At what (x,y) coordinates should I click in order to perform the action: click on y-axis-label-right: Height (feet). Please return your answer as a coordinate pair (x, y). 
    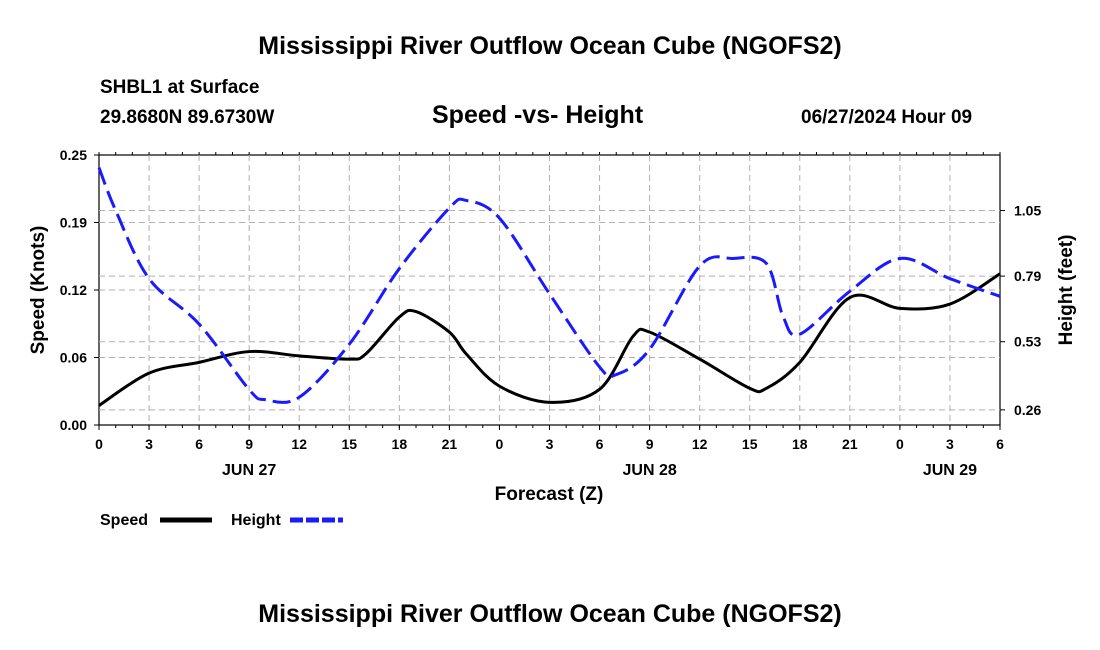
    Looking at the image, I should click on (1066, 290).